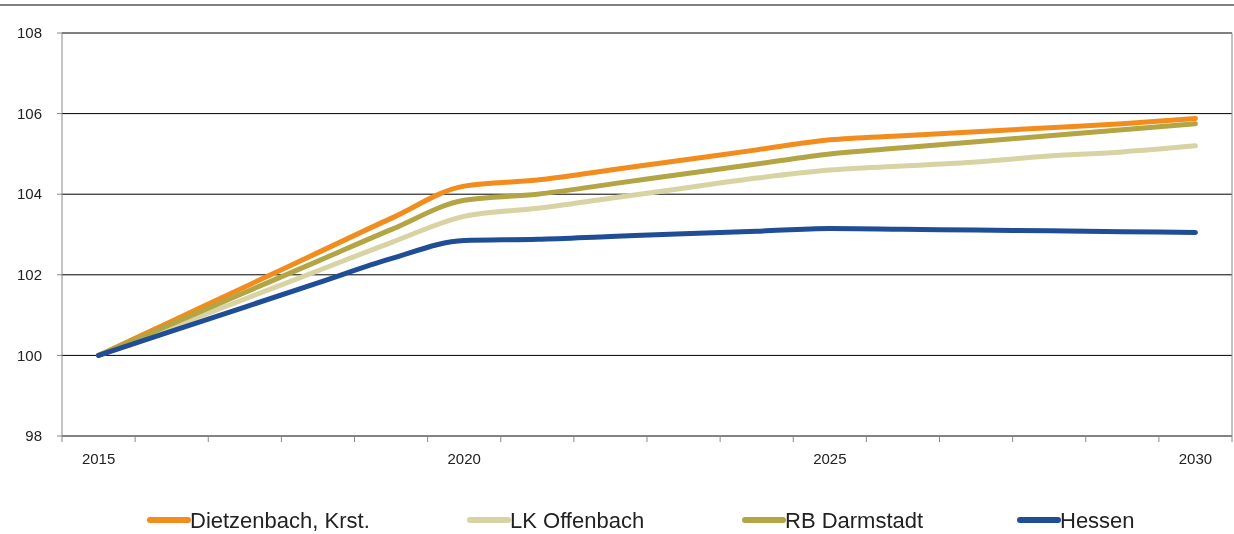  Describe the element at coordinates (280, 520) in the screenshot. I see `legend-label: Dietzenbach, Krst.` at that location.